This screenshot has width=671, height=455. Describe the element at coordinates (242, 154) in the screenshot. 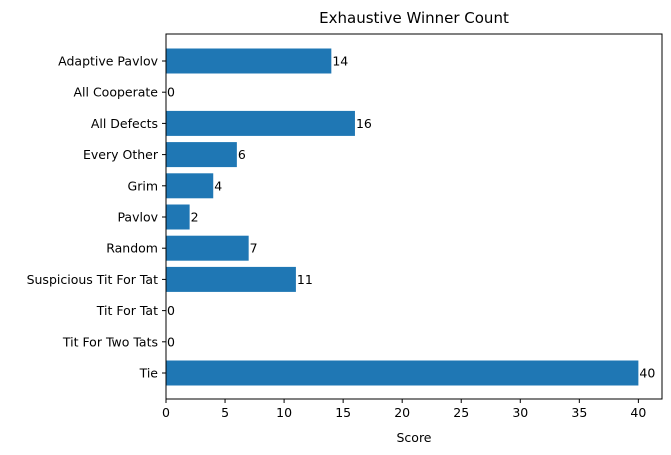

I see `data-label: 6` at that location.